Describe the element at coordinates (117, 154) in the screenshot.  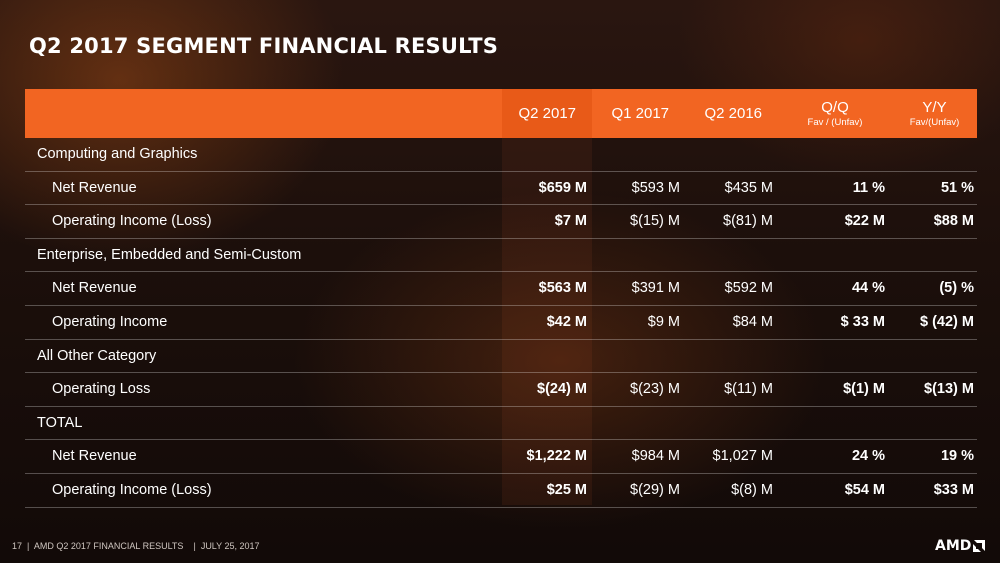
I see `section-label: Computing and Graphics` at that location.